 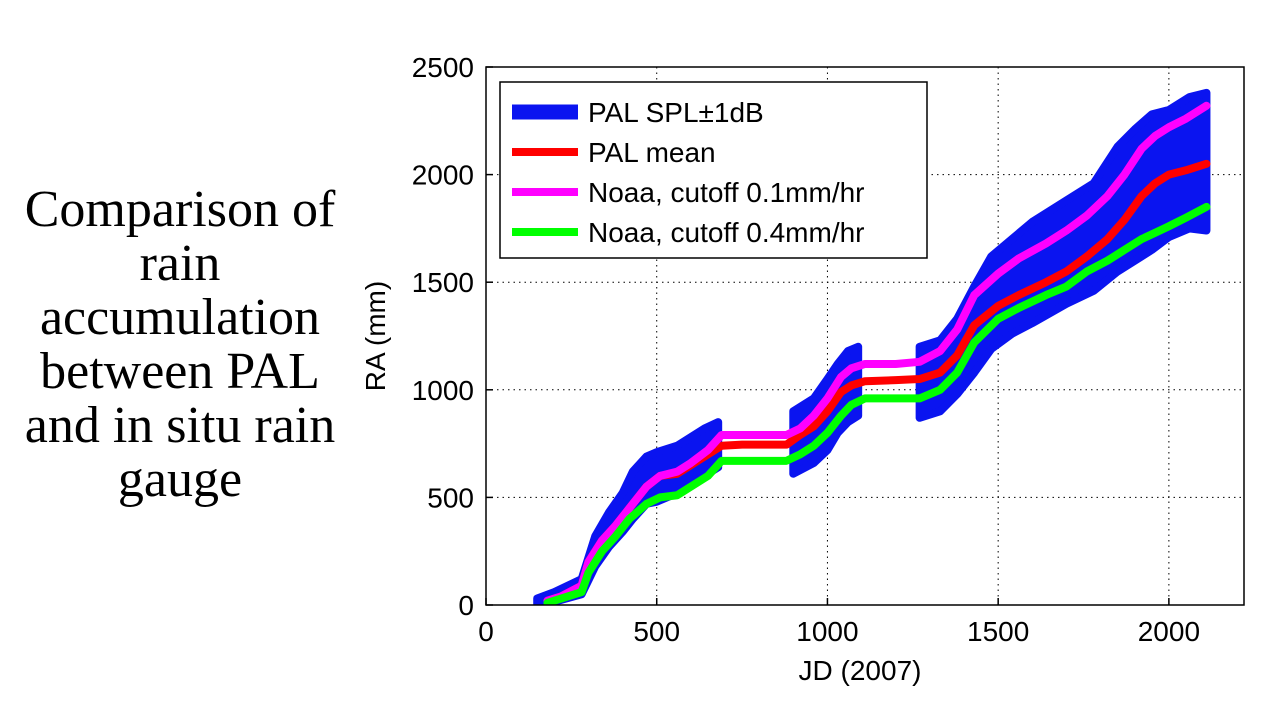 I want to click on y-tick-label: 0, so click(x=466, y=605).